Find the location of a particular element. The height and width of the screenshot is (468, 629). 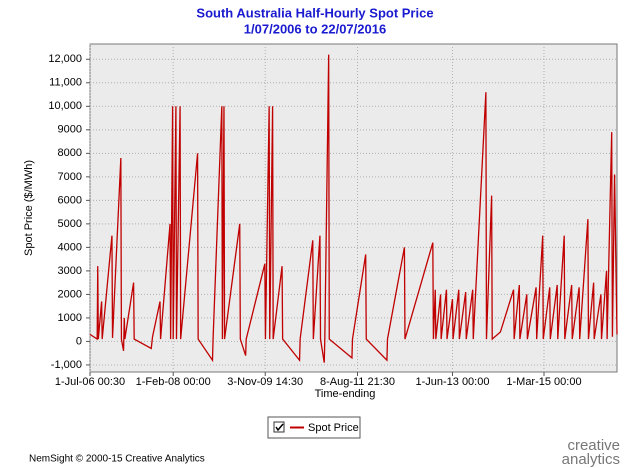

y-tick-label: 0 is located at coordinates (79, 341).